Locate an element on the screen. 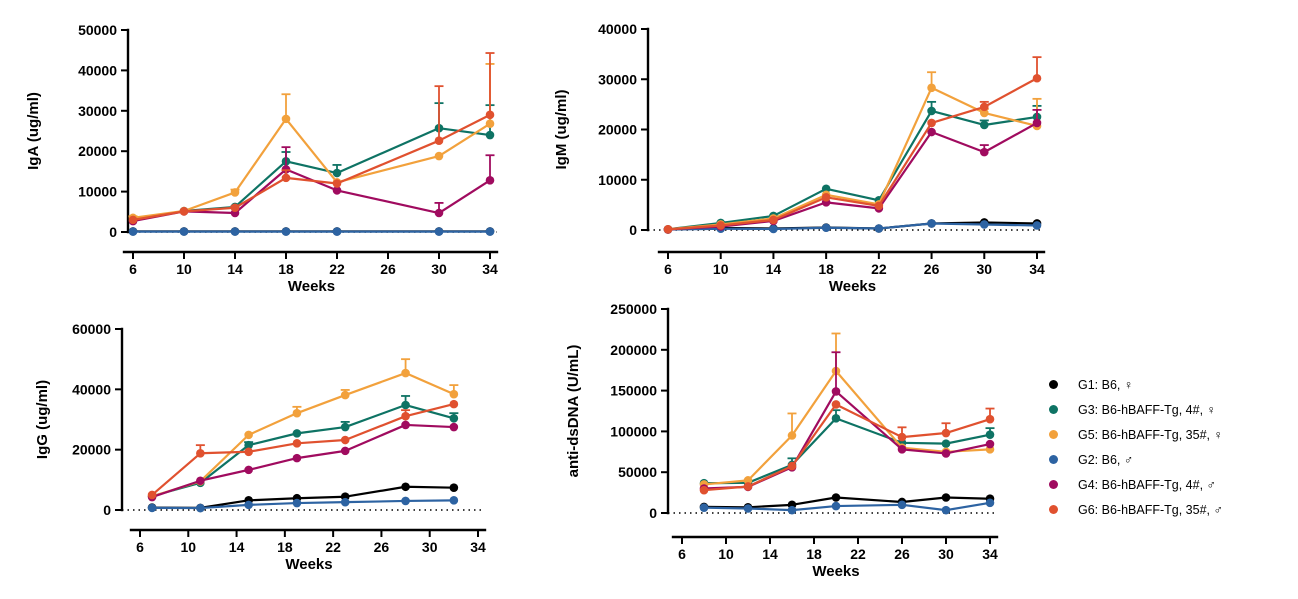  legend-item-g5: G5: B6-hBAFF-Tg, 35#, ♀ is located at coordinates (1169, 434).